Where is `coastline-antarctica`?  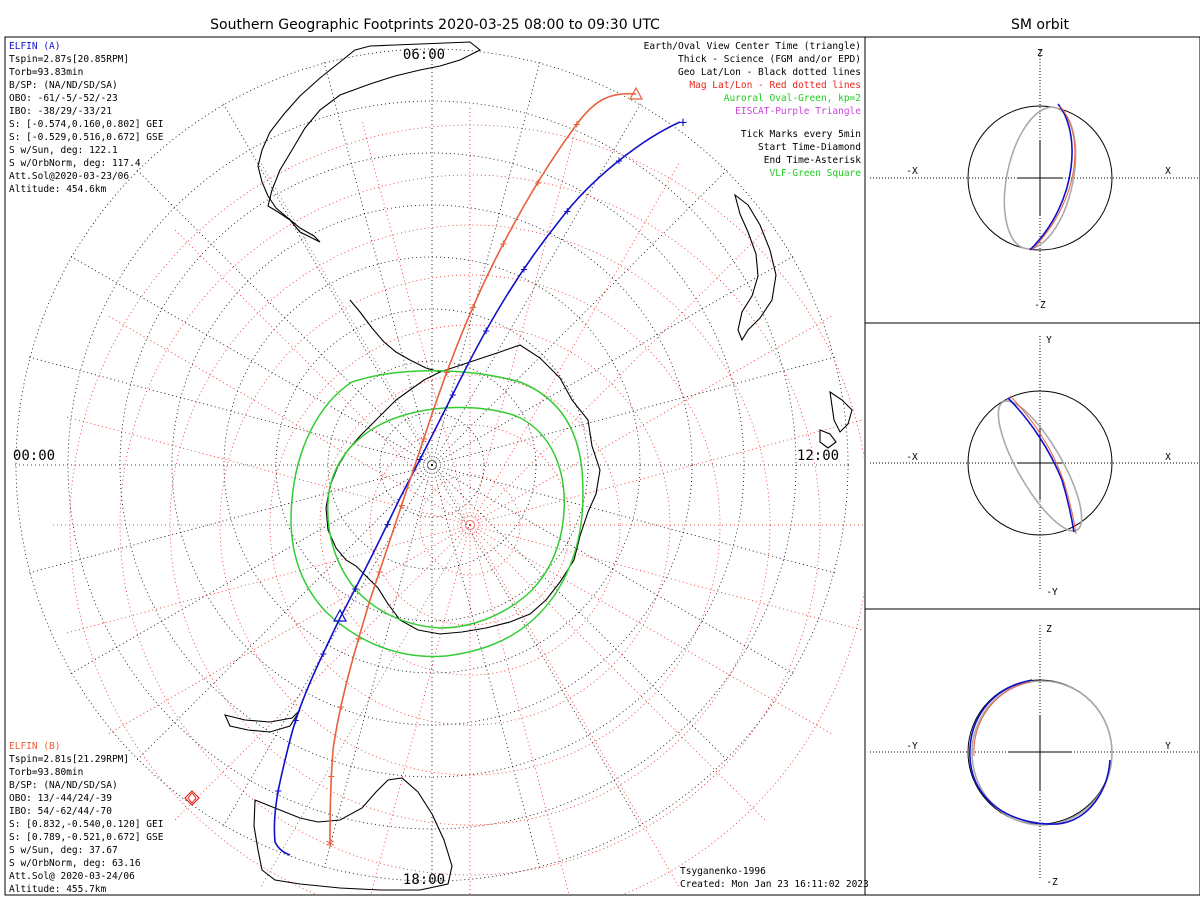 coastline-antarctica is located at coordinates (463, 489).